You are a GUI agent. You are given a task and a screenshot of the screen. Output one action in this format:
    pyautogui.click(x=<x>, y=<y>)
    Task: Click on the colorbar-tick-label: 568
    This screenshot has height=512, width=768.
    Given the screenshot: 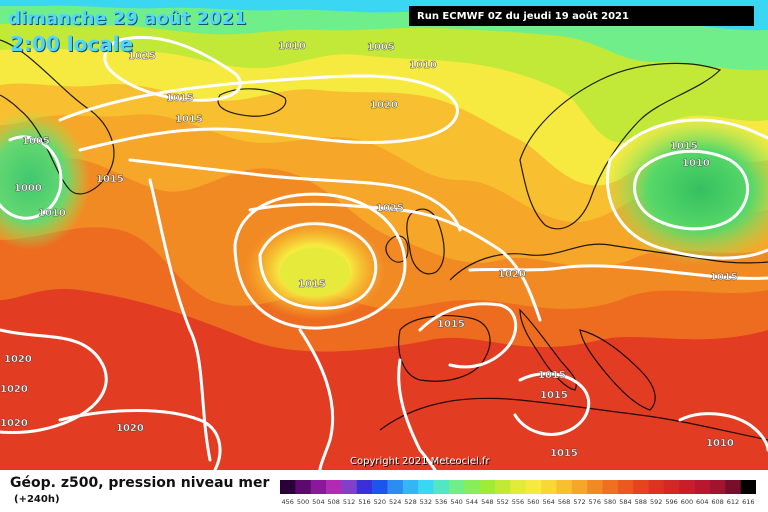 What is the action you would take?
    pyautogui.click(x=564, y=502)
    